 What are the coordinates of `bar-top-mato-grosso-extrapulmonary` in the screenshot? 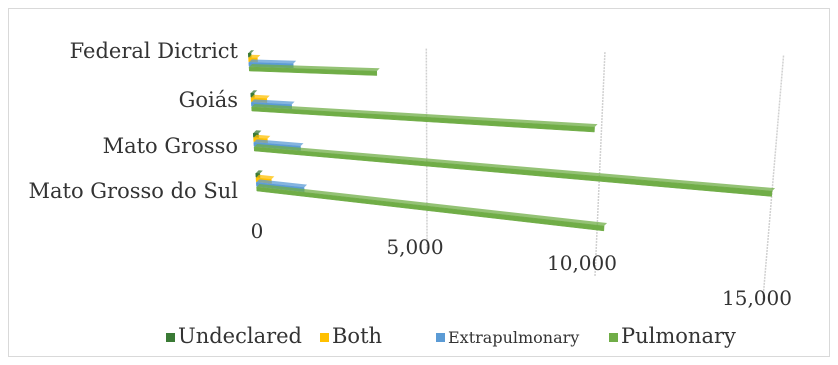 It's located at (278, 143).